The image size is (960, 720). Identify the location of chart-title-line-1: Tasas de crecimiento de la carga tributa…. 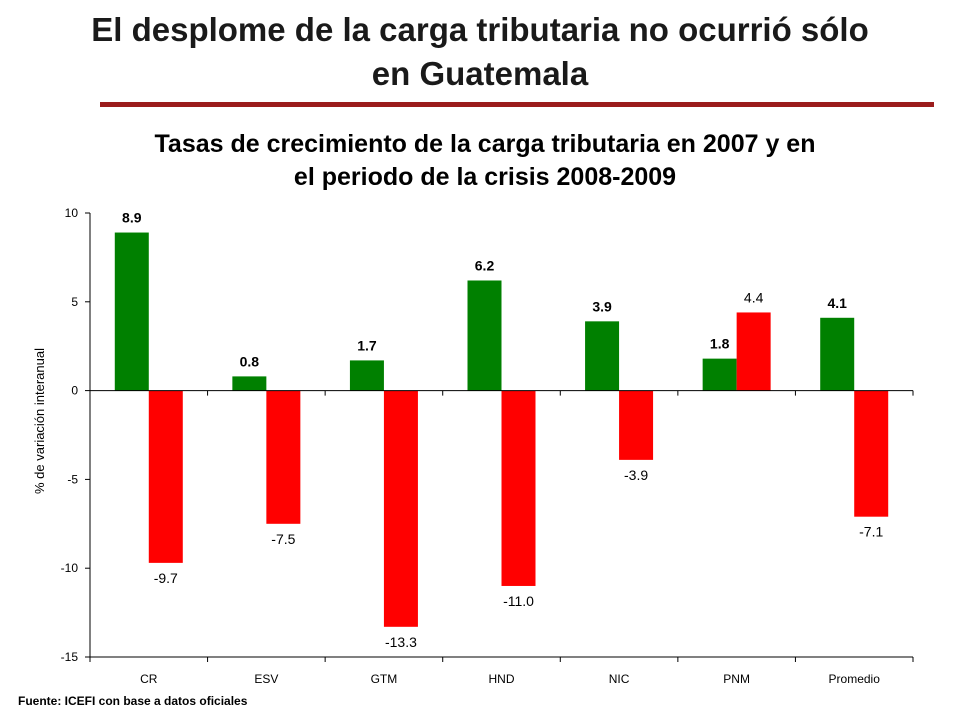
(485, 144).